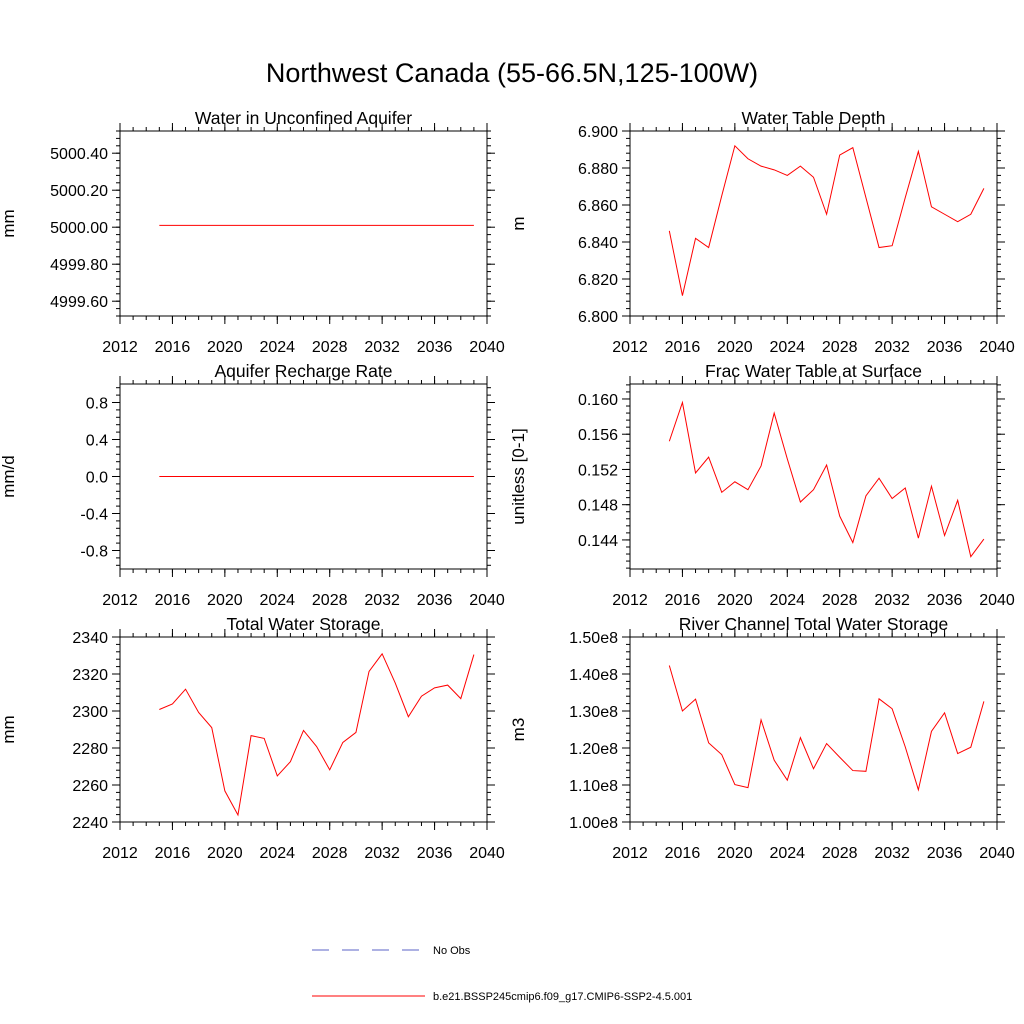  I want to click on y-tick-label: 6.800, so click(598, 317).